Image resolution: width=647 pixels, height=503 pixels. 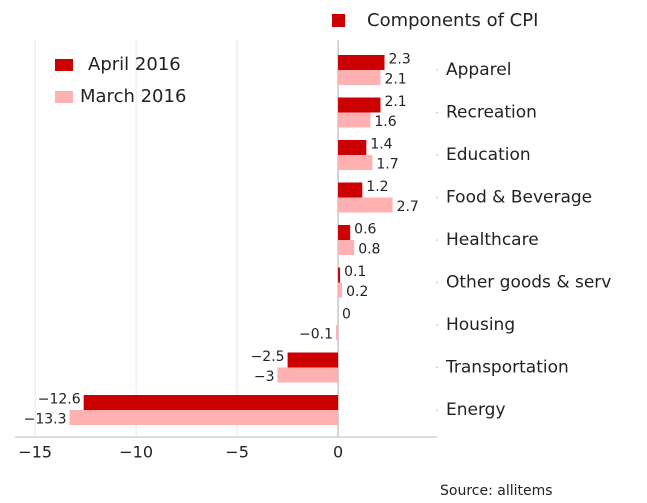 What do you see at coordinates (492, 240) in the screenshot?
I see `y-tick-label: Healthcare` at bounding box center [492, 240].